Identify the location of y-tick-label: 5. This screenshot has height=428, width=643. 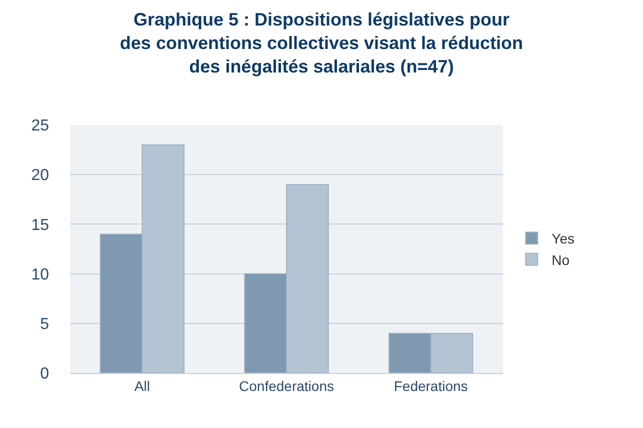
(45, 324).